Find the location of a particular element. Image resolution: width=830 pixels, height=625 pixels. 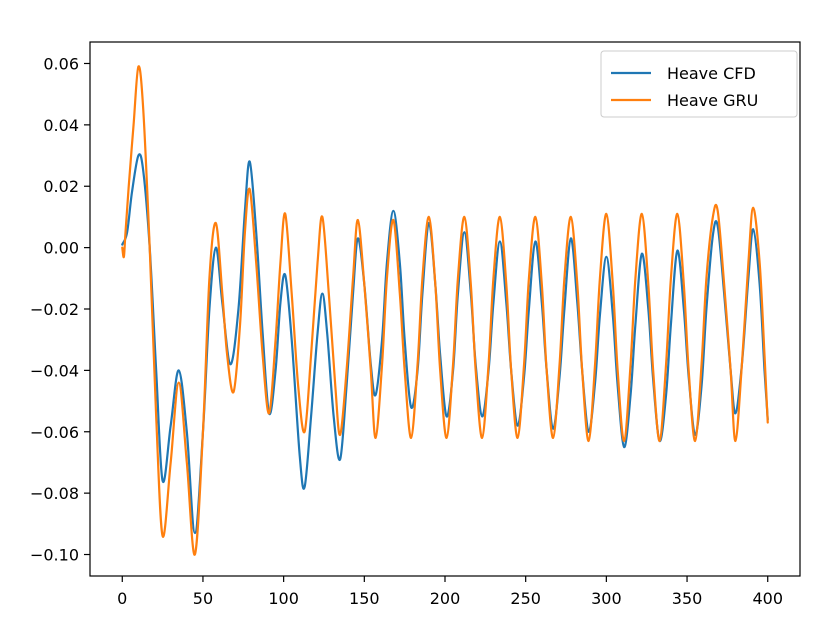

x-tick-label: 100 is located at coordinates (283, 598).